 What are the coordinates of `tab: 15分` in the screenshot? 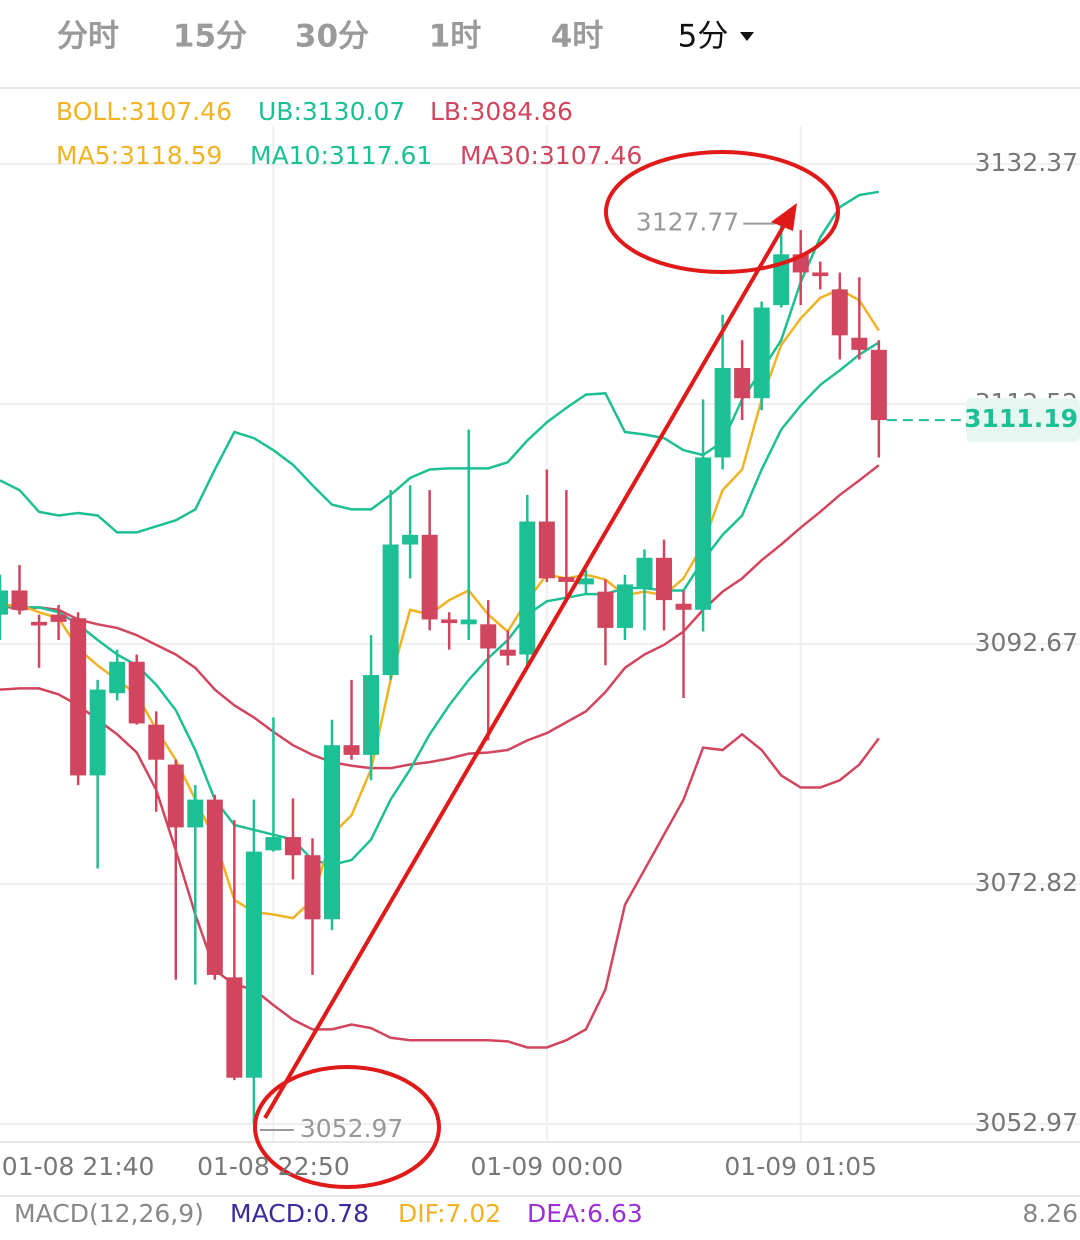 It's located at (210, 37).